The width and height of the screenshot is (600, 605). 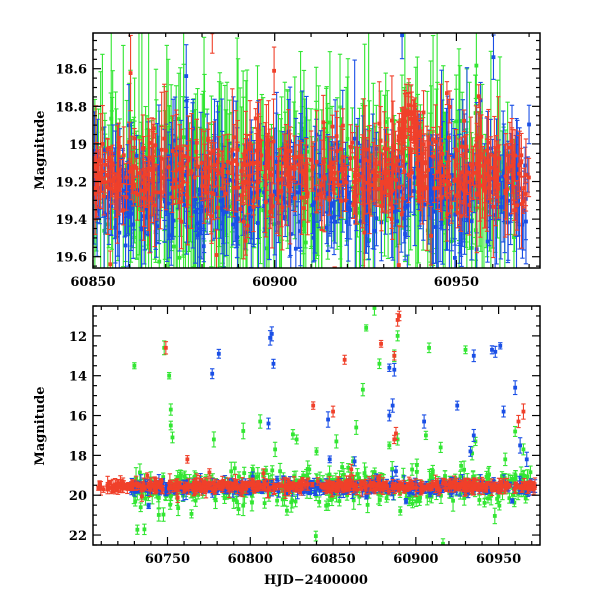 What do you see at coordinates (78, 536) in the screenshot?
I see `y-tick-label: 22` at bounding box center [78, 536].